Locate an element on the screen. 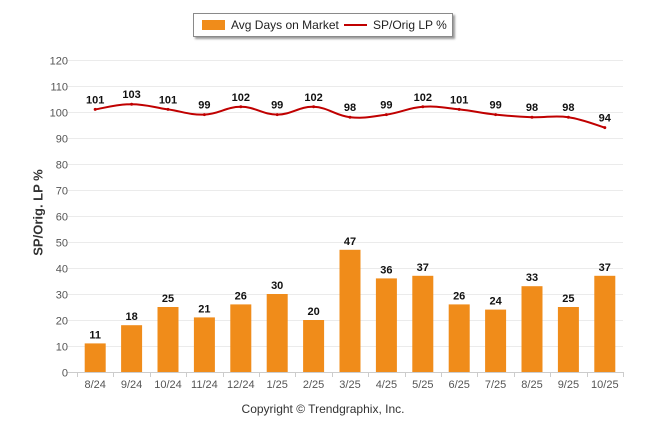  y-tick-label: 40 is located at coordinates (62, 270).